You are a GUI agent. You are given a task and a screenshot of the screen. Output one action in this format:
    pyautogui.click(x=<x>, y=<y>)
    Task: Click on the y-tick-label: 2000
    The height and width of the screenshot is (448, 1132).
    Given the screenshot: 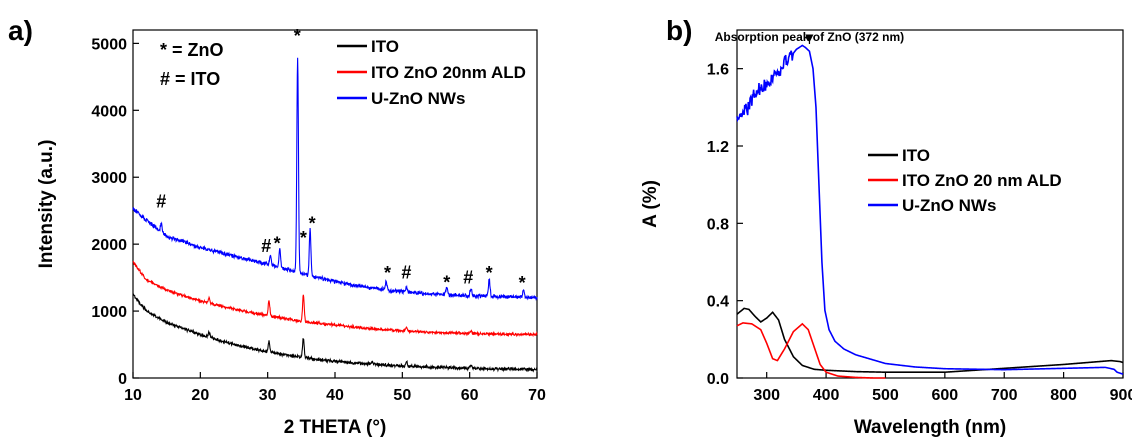 What is the action you would take?
    pyautogui.click(x=109, y=245)
    